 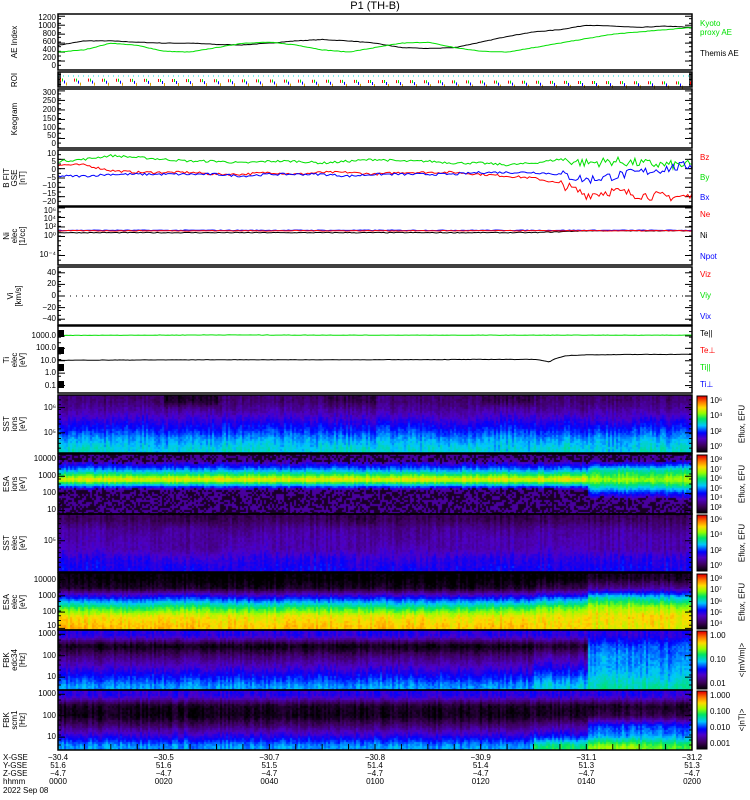 I want to click on esa_elec-ytick-label: 100, so click(x=49, y=612).